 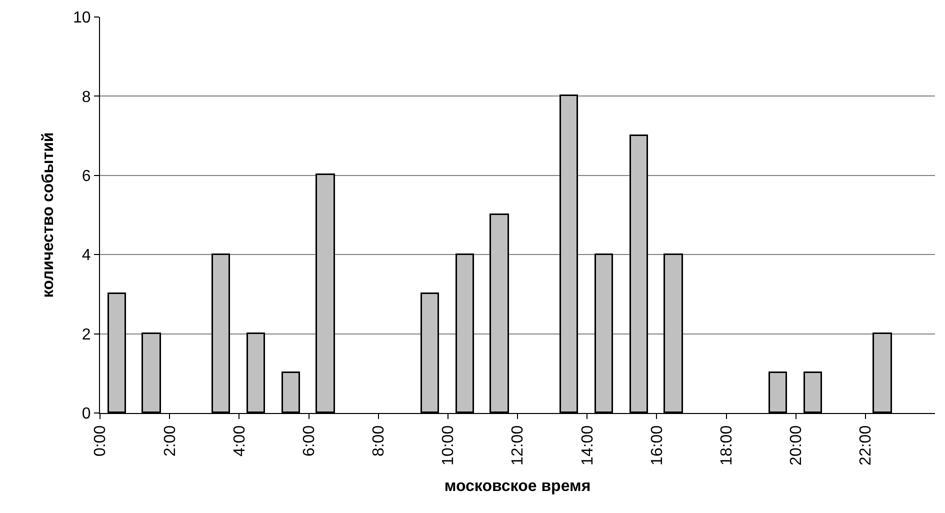 I want to click on y-tick-label: 4, so click(x=86, y=255).